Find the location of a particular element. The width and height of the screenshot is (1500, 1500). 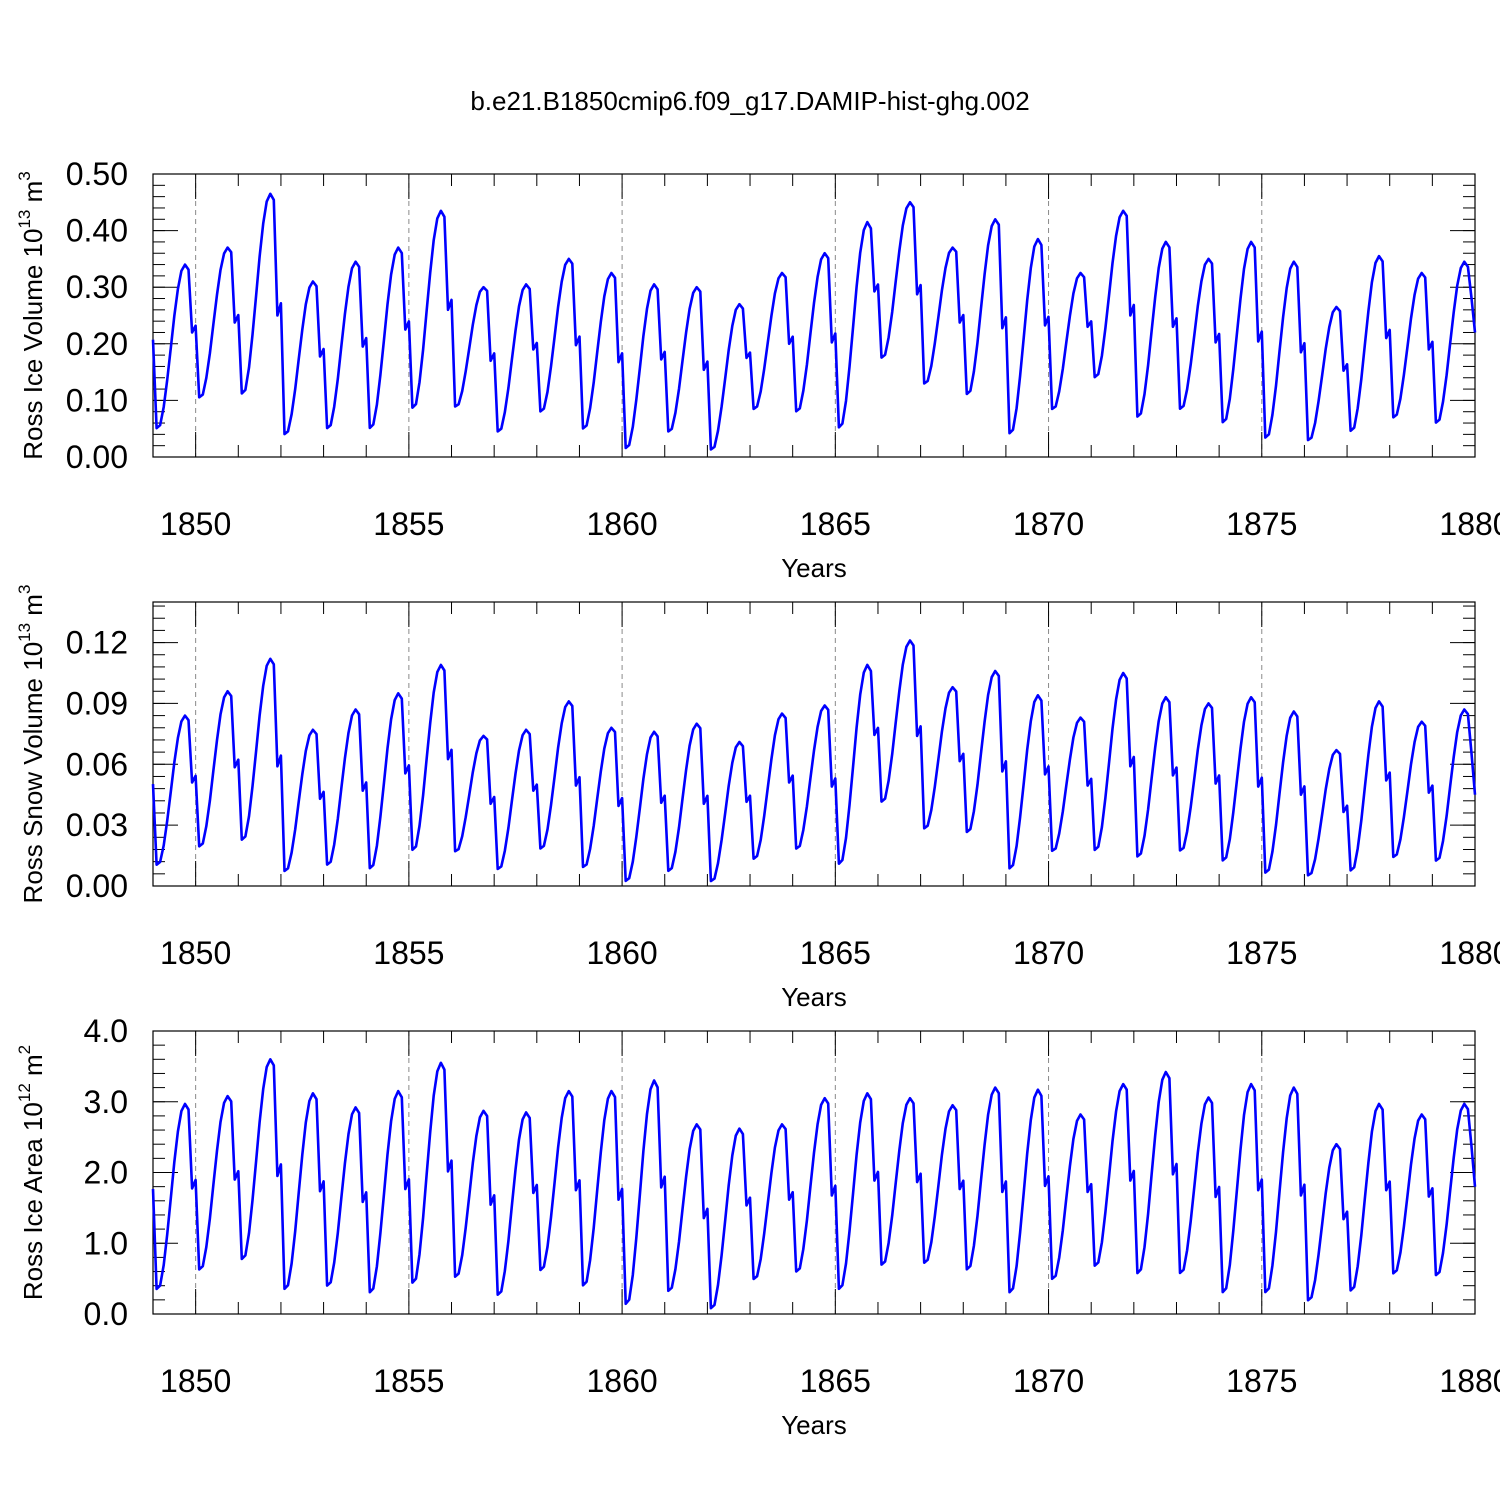

y-tick-label: 0.06 is located at coordinates (97, 764).